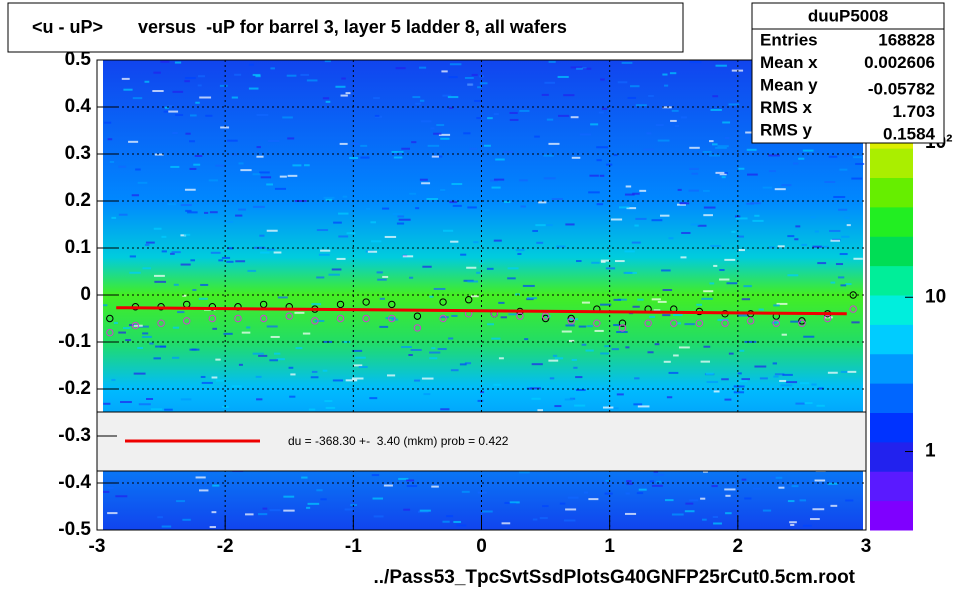 The image size is (963, 590). What do you see at coordinates (481, 546) in the screenshot?
I see `x-tick-label: 0` at bounding box center [481, 546].